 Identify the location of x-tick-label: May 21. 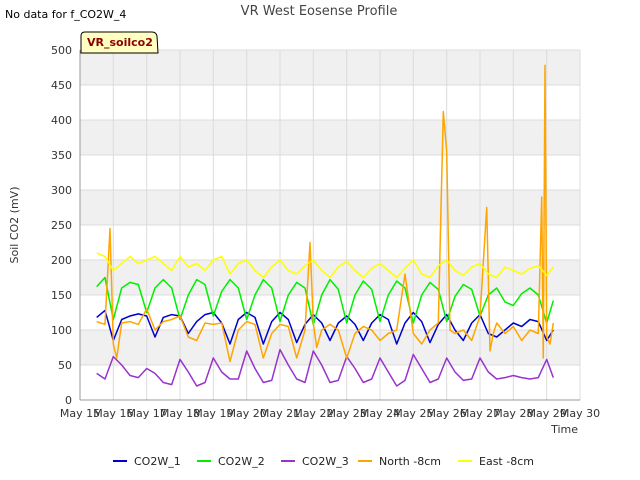
(280, 413).